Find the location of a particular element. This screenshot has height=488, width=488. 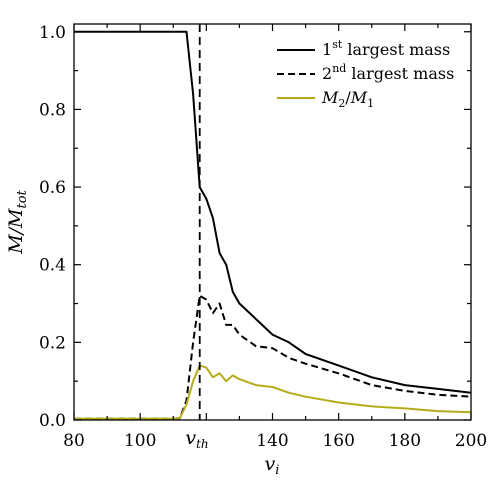

y-tick-label: 0.4 is located at coordinates (52, 266).